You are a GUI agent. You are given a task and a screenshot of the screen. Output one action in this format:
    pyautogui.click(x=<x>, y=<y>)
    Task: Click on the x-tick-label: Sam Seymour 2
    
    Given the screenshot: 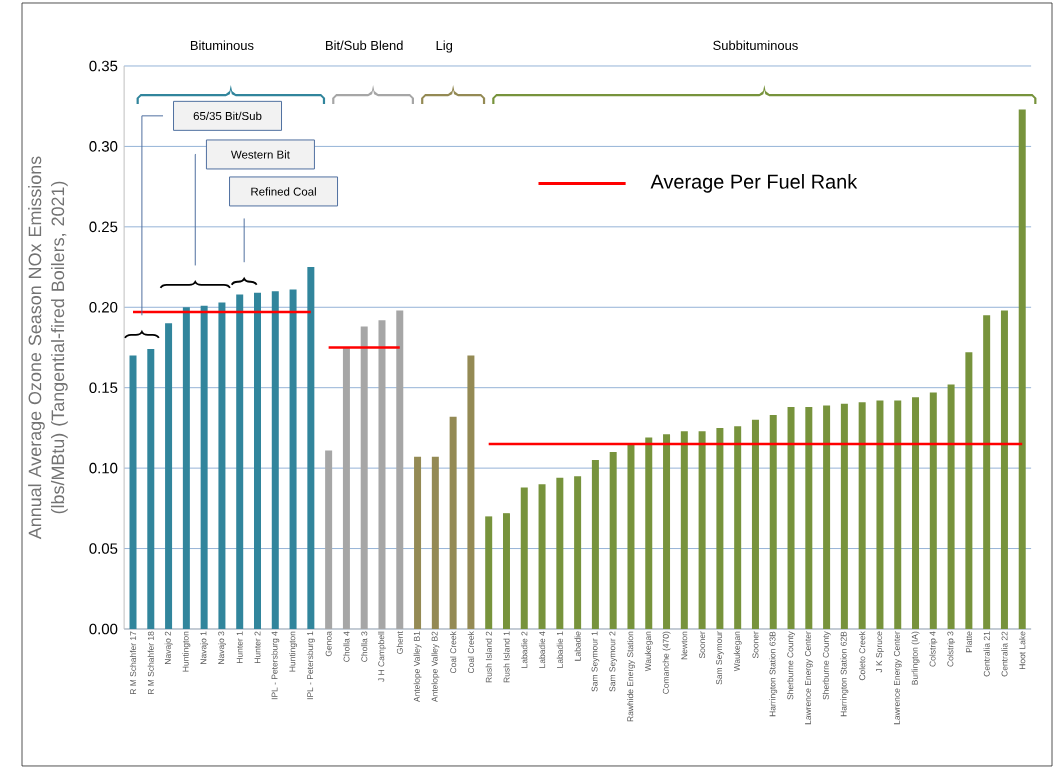 What is the action you would take?
    pyautogui.click(x=613, y=661)
    